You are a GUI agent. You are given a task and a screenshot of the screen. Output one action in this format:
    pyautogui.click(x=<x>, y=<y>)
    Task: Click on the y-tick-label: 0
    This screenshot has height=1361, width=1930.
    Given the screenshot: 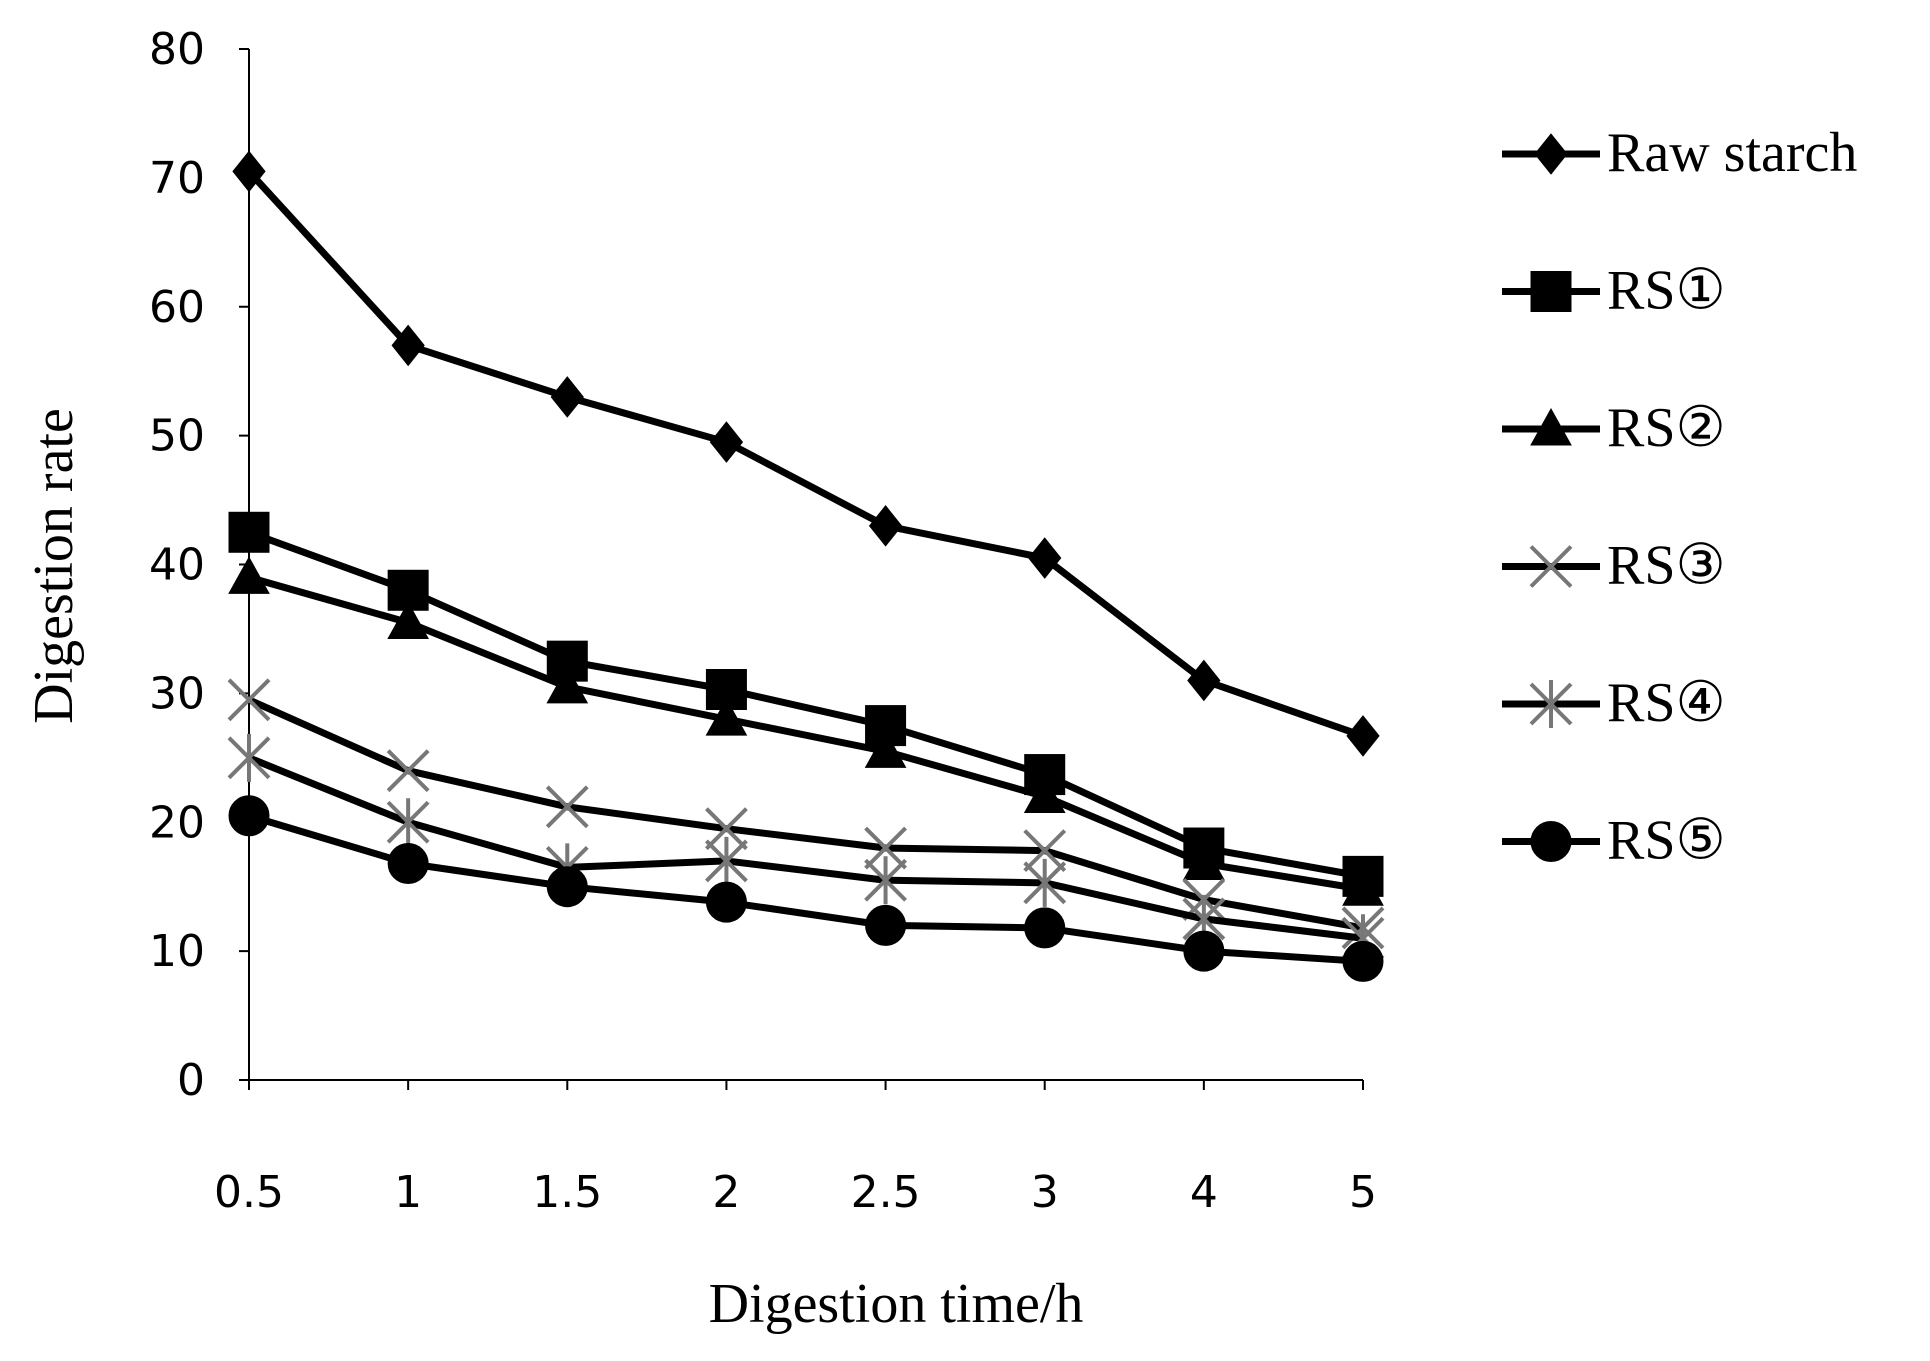 What is the action you would take?
    pyautogui.click(x=191, y=1080)
    